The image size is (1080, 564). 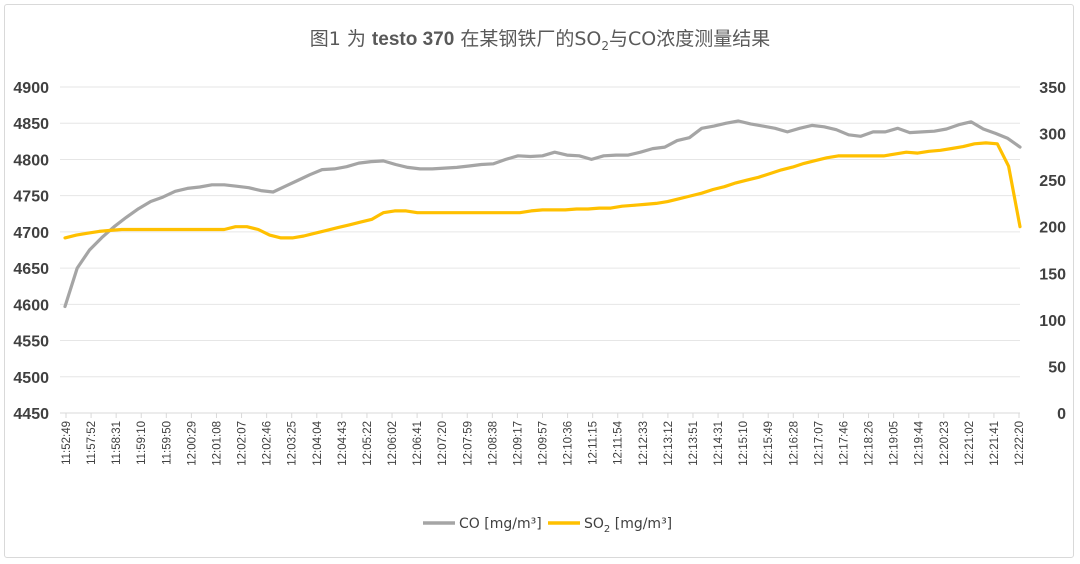 What do you see at coordinates (945, 443) in the screenshot?
I see `x-tick-label: 12:20:23` at bounding box center [945, 443].